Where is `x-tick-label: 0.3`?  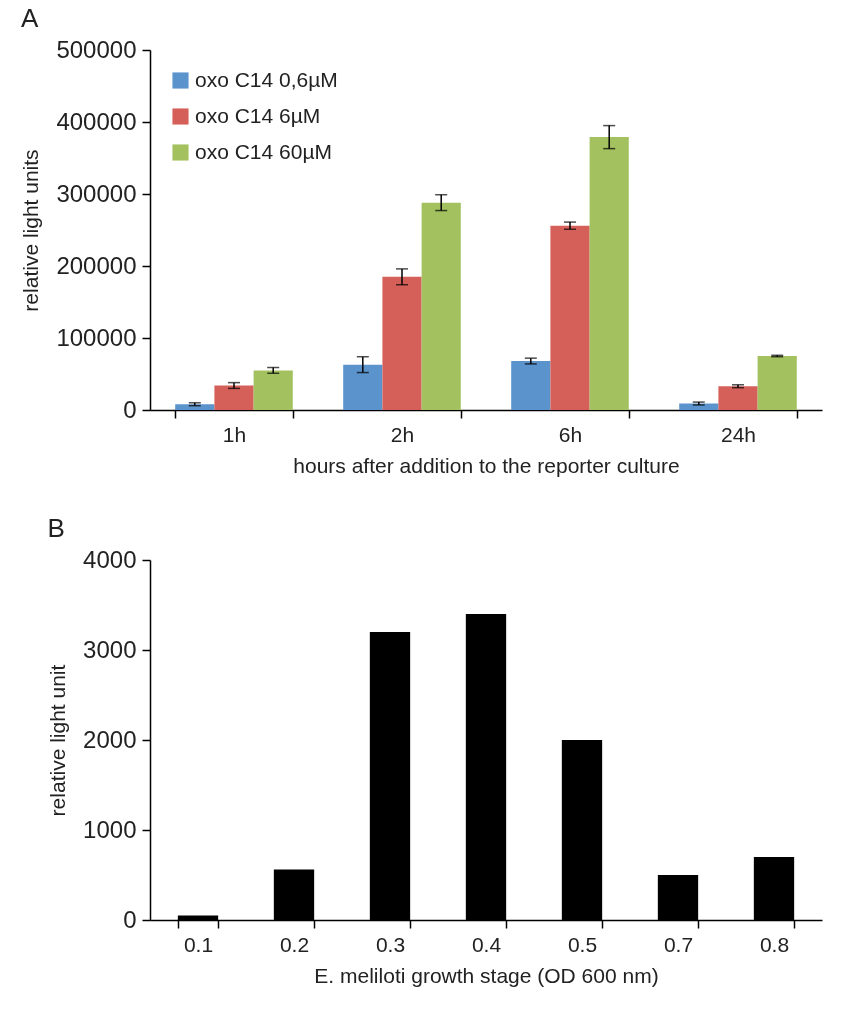 x-tick-label: 0.3 is located at coordinates (390, 944).